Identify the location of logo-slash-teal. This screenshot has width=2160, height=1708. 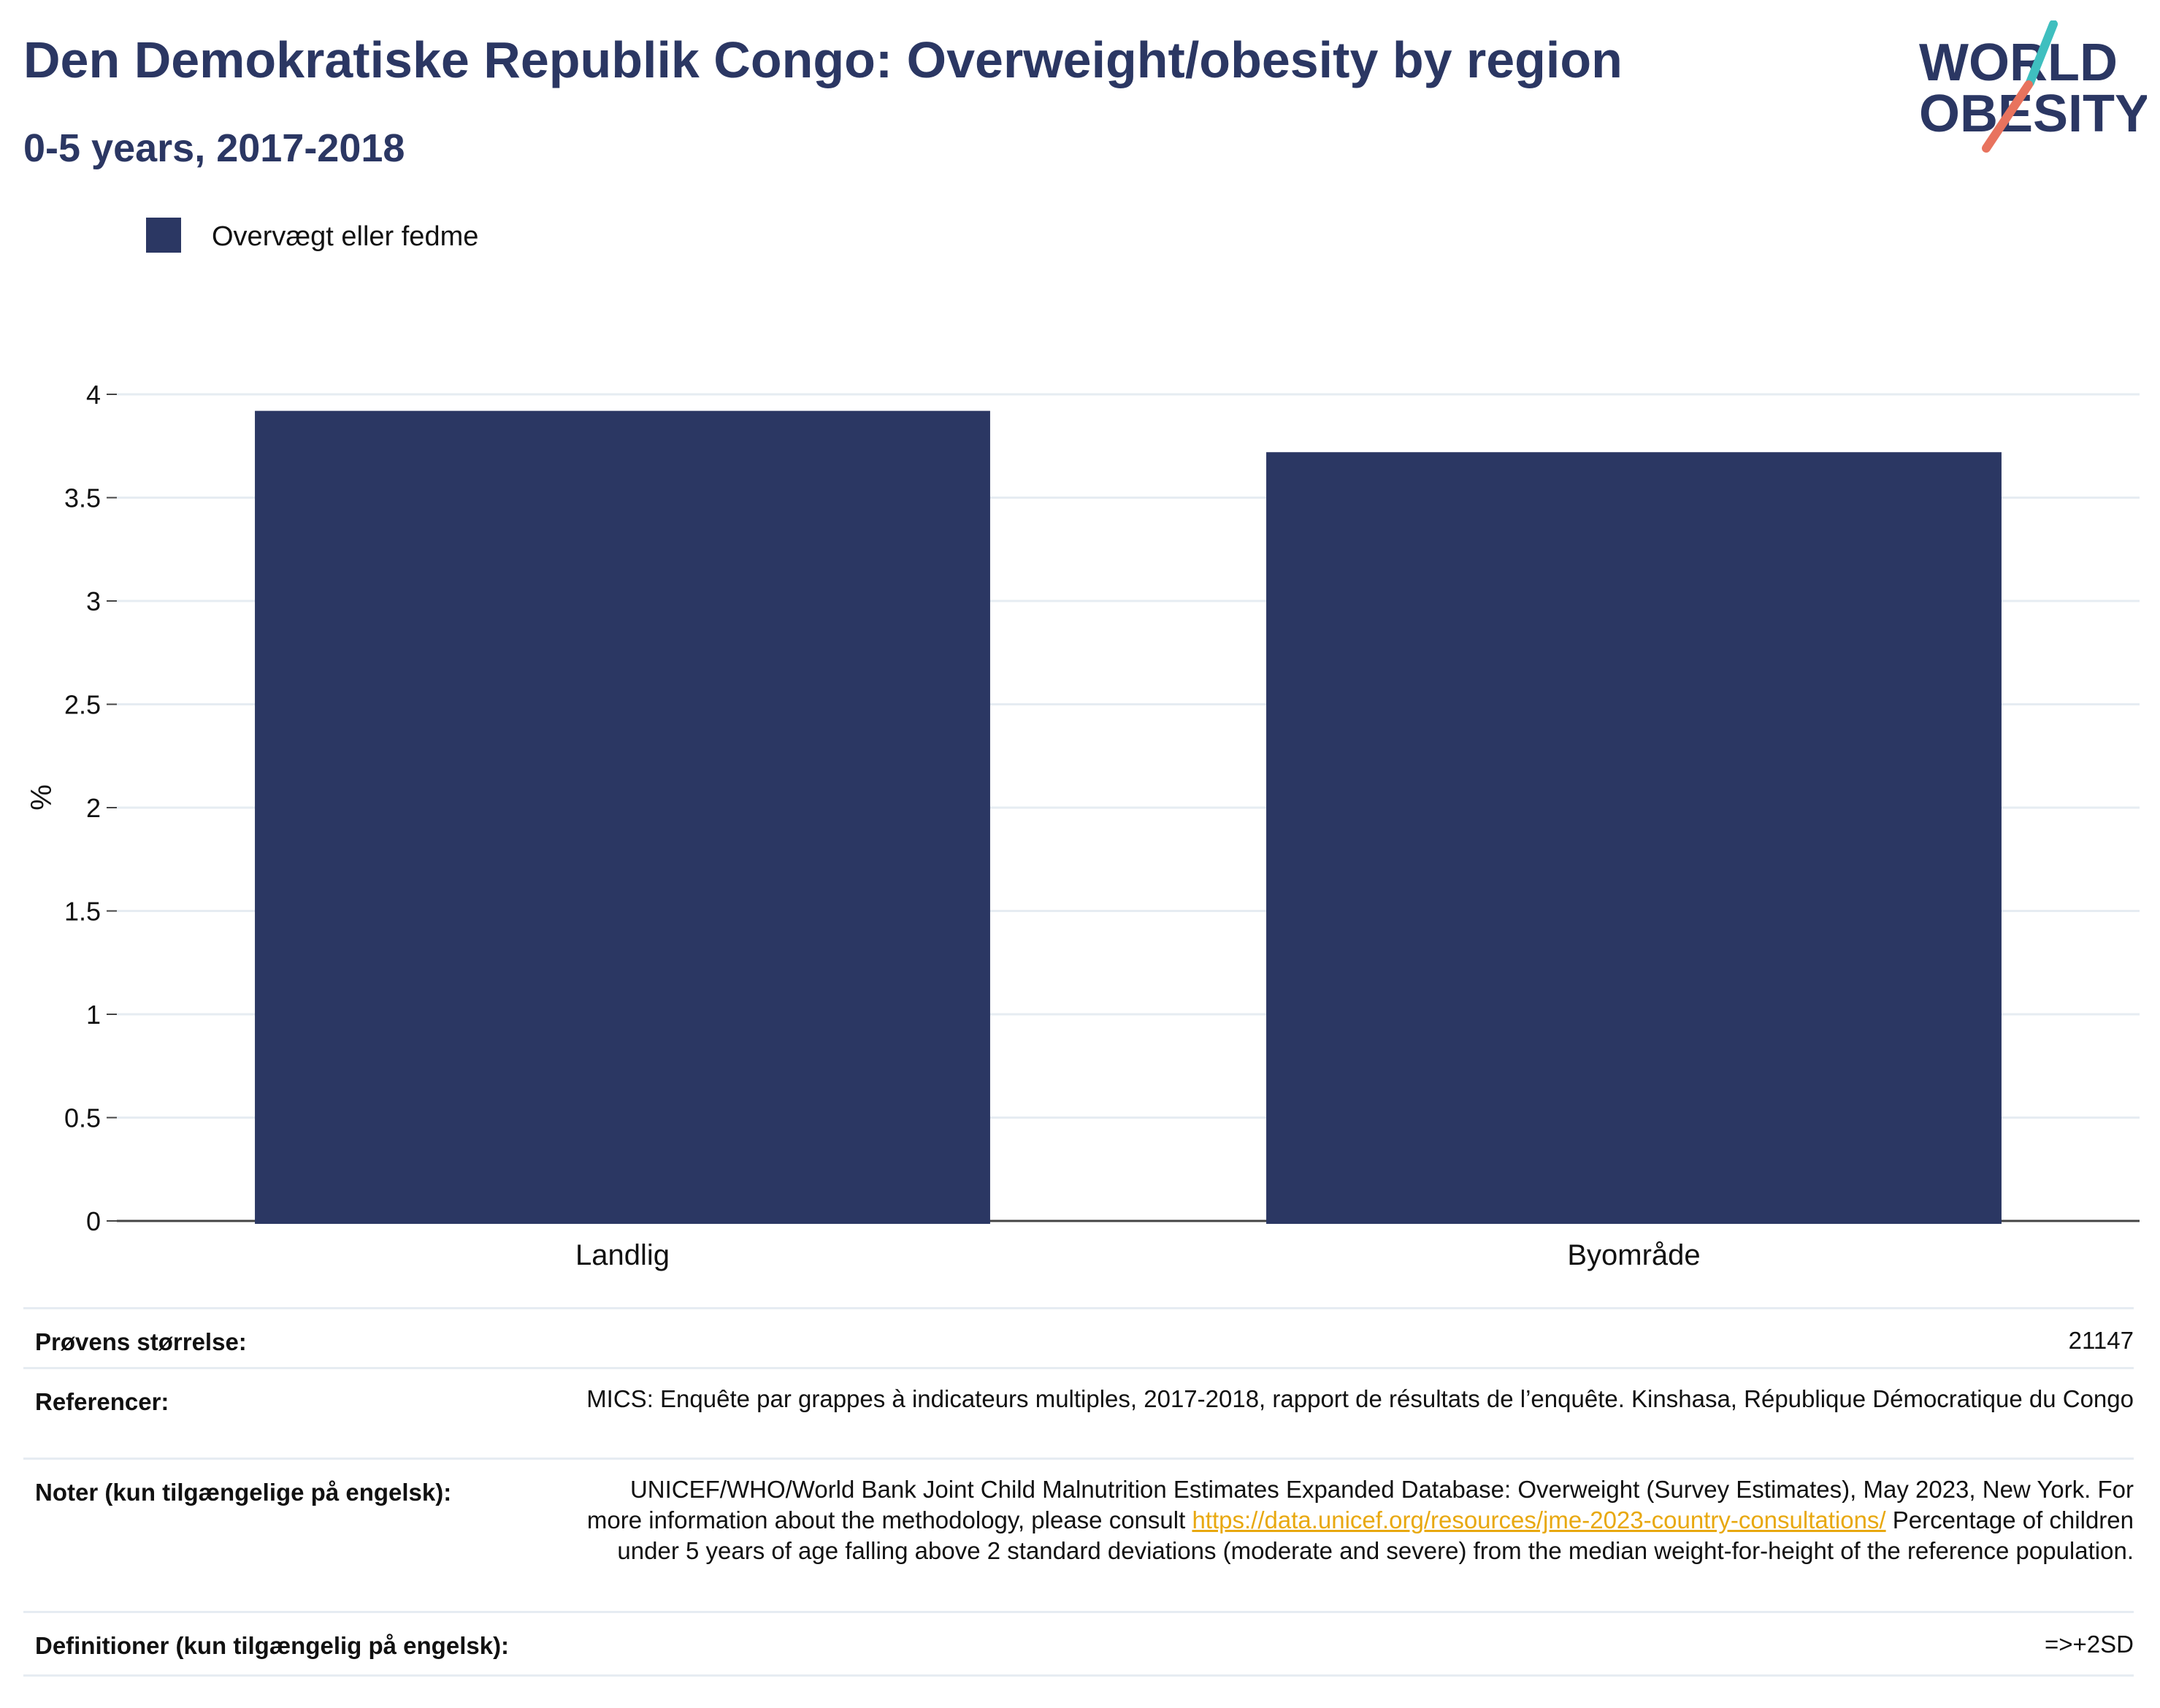
(2042, 53).